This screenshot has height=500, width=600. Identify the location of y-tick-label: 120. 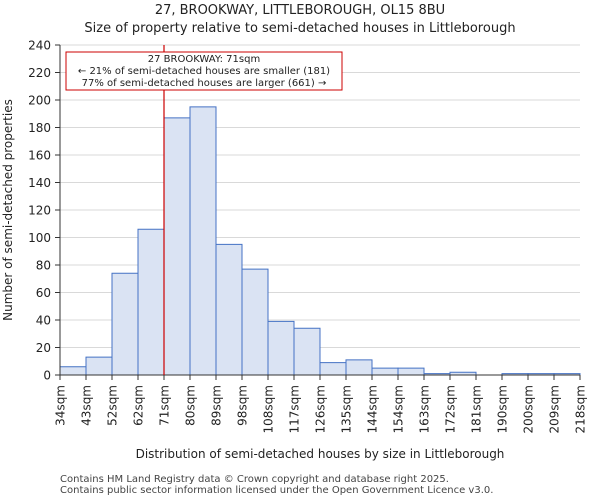
(39, 211).